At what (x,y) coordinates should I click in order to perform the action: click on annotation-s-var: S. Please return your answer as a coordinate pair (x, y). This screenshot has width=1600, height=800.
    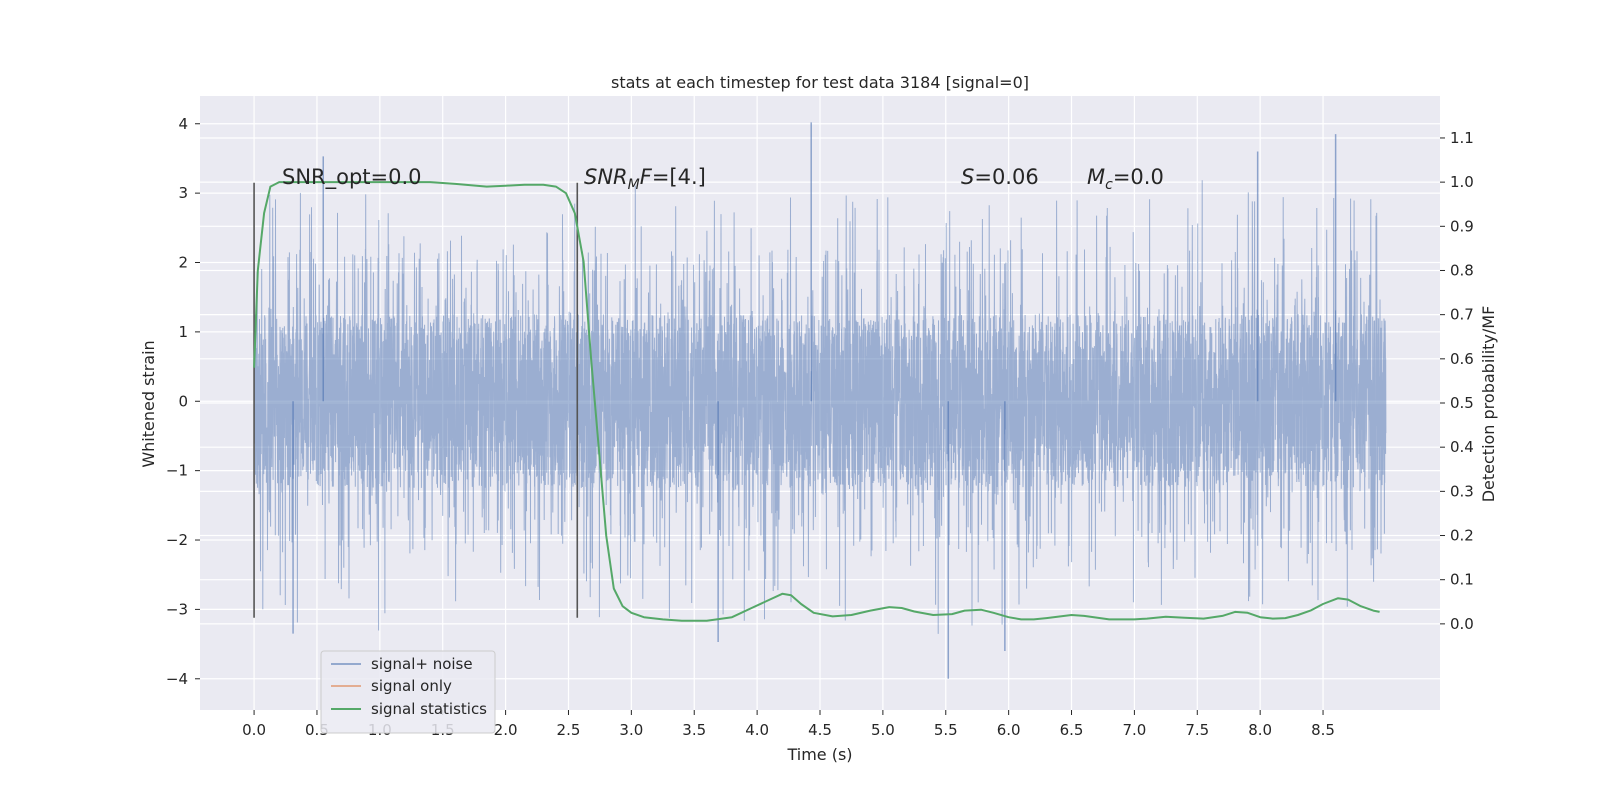
    Looking at the image, I should click on (967, 177).